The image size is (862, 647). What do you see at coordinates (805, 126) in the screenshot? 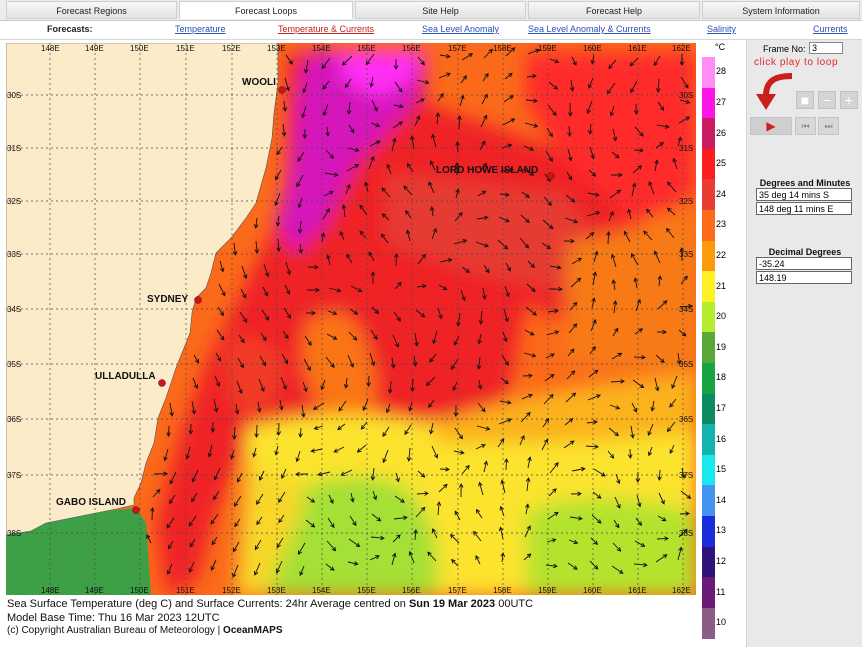
I see `previous-frame-button: ⏮` at bounding box center [805, 126].